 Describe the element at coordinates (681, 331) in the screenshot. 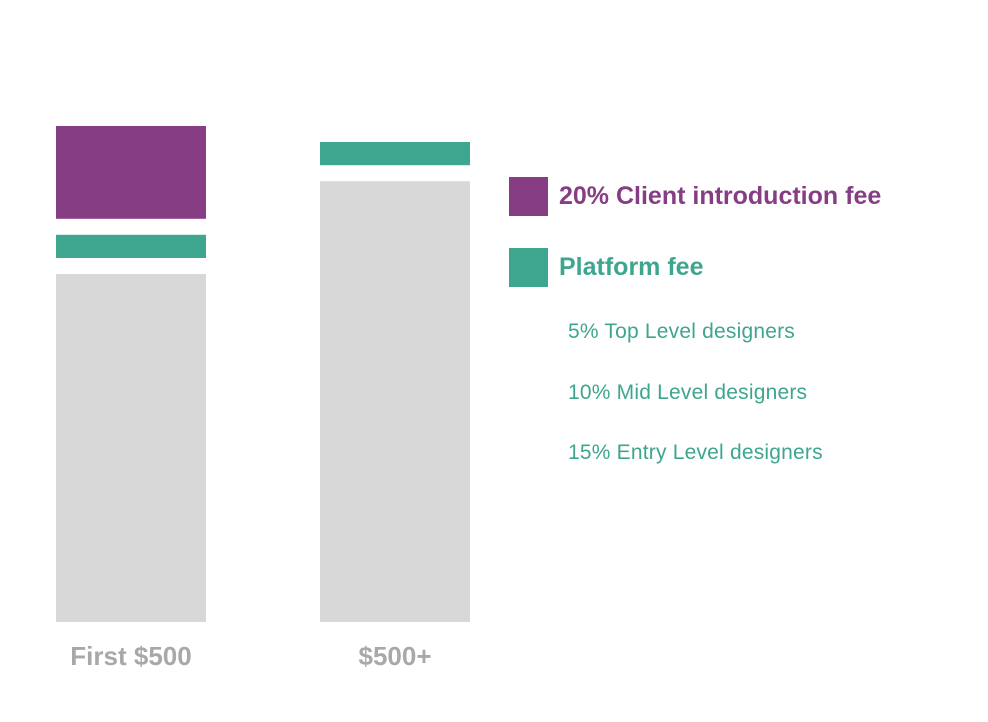

I see `platform-tier-top-level: 5% Top Level designers` at that location.